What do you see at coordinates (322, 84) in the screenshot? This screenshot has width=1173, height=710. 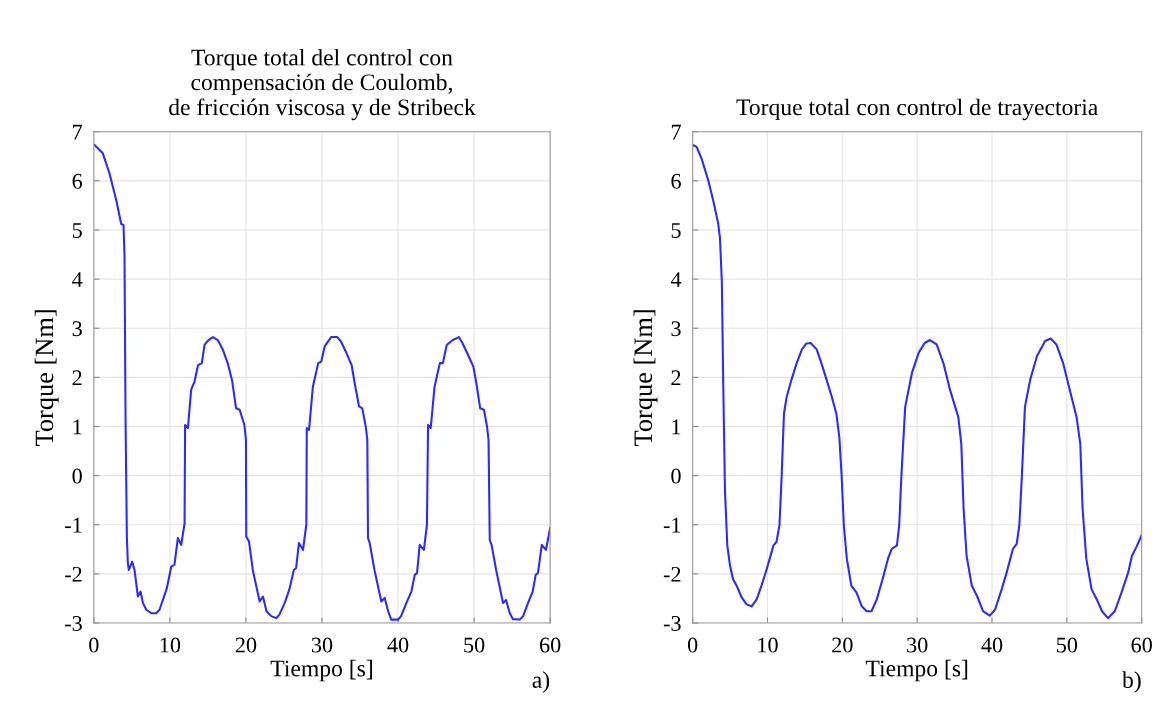 I see `chart-title: Torque total del control con compensación de Coulomb, de fricción viscosa y de Stribeck` at bounding box center [322, 84].